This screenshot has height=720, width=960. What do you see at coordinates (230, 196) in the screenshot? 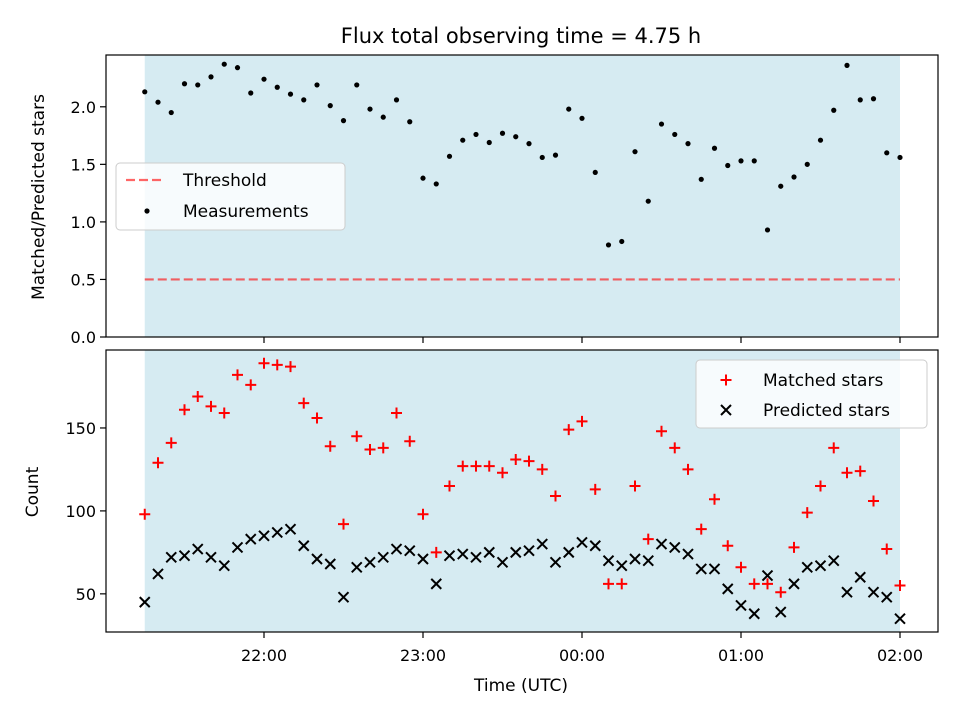
I see `legend-box` at bounding box center [230, 196].